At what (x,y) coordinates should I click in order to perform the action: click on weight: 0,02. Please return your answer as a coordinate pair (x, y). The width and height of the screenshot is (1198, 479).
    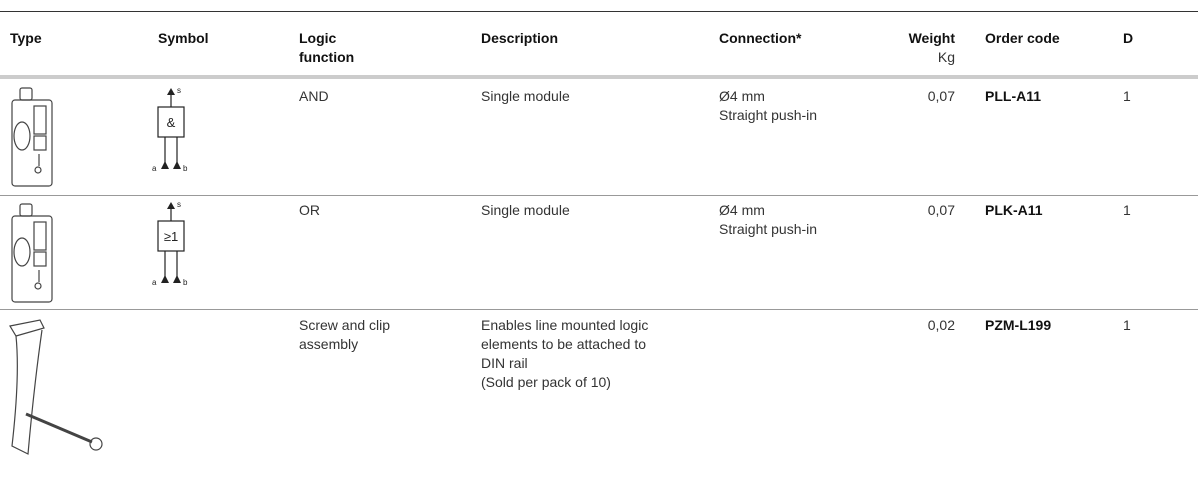
    Looking at the image, I should click on (941, 325).